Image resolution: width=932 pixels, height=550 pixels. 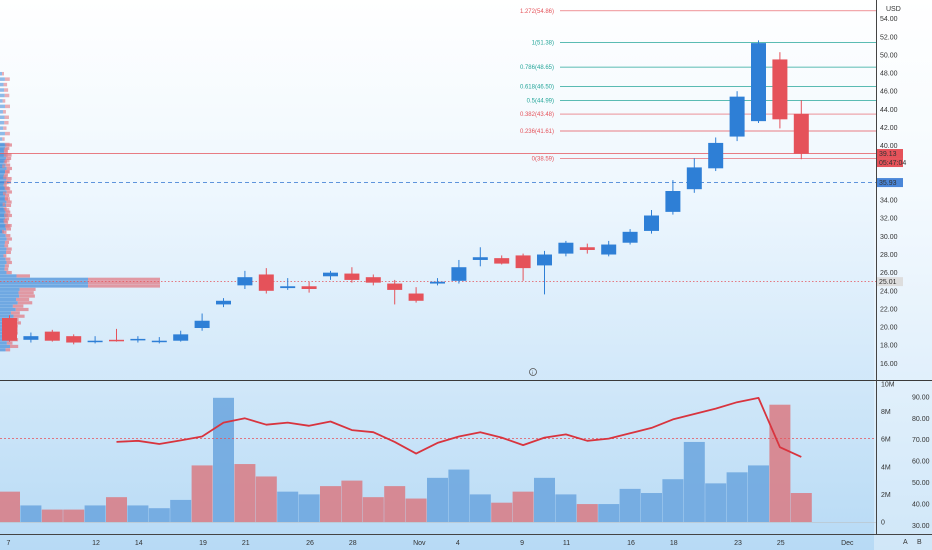 What do you see at coordinates (537, 132) in the screenshot?
I see `fib-label: 0.236(41.61)` at bounding box center [537, 132].